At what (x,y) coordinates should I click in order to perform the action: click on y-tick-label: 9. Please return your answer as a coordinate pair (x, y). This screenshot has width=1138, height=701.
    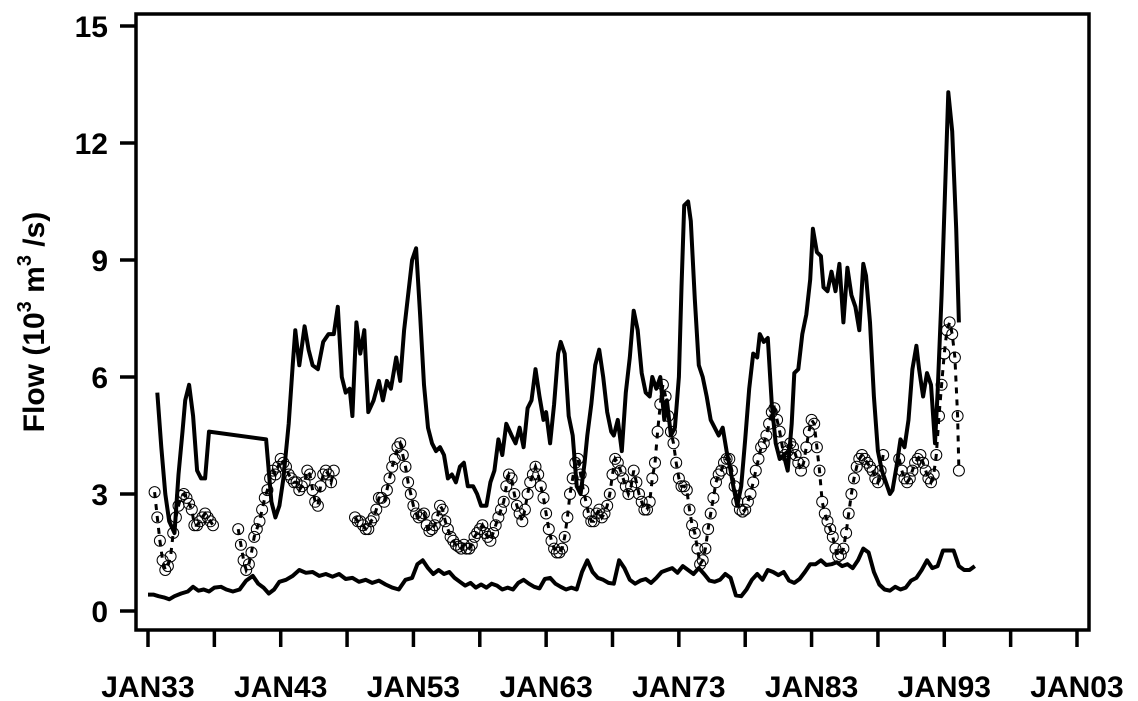
    Looking at the image, I should click on (99, 261).